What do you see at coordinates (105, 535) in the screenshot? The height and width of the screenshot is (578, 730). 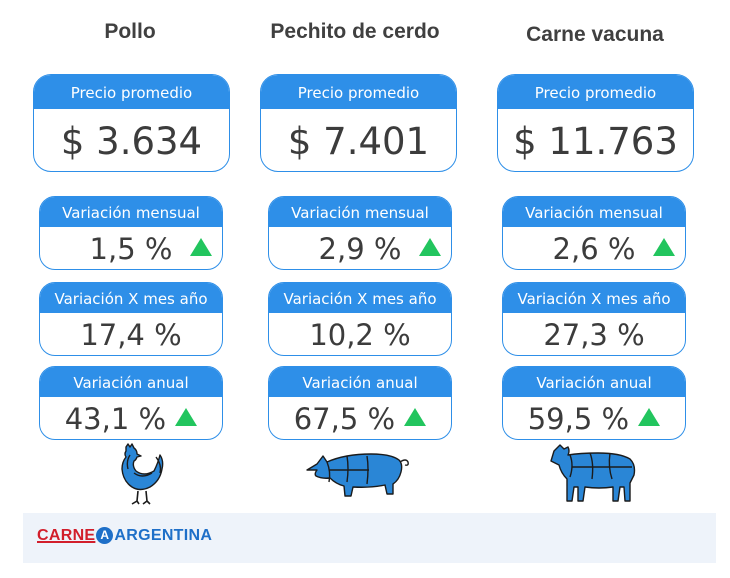 I see `logo-mark-icon: A` at bounding box center [105, 535].